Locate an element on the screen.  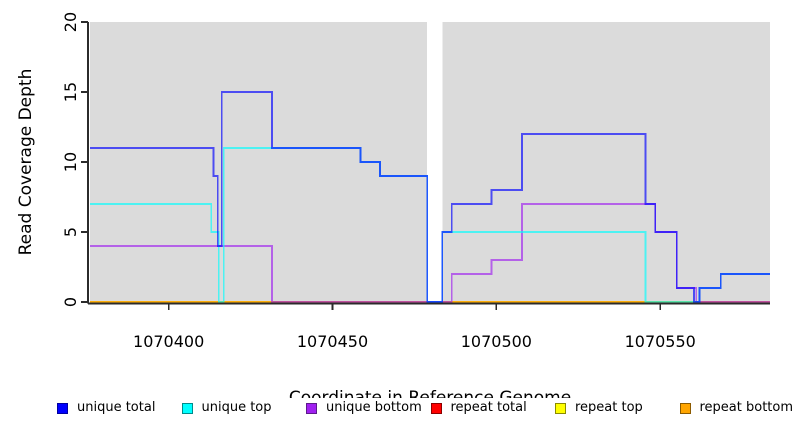
legend-item-repeat-top: repeat top is located at coordinates (599, 408).